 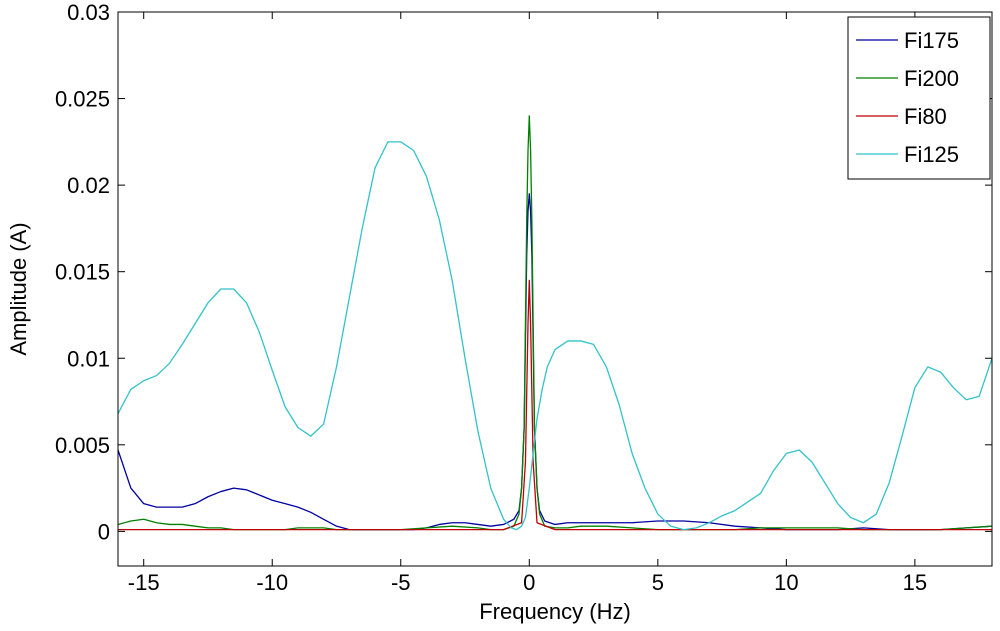 I want to click on legend-box, so click(x=919, y=98).